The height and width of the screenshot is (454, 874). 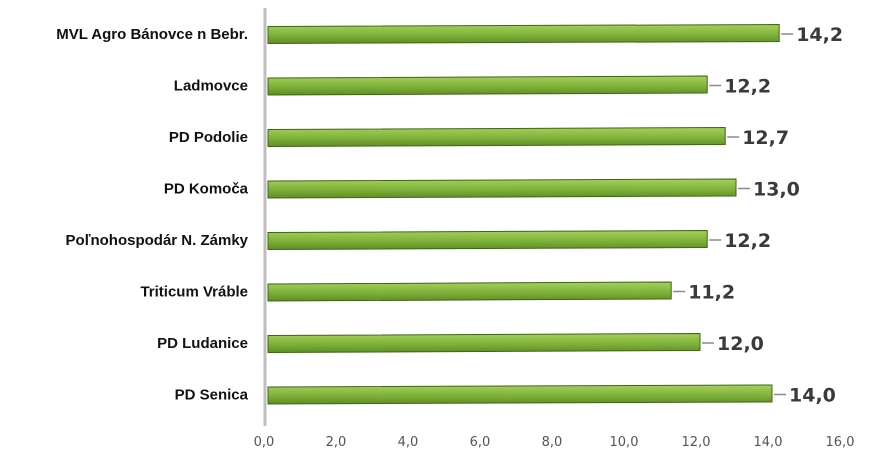 What do you see at coordinates (740, 344) in the screenshot?
I see `value-label: 12,0` at bounding box center [740, 344].